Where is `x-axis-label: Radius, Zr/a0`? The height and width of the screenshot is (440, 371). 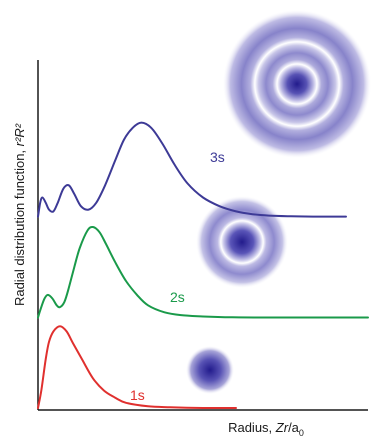
x-axis-label: Radius, Zr/a0 is located at coordinates (266, 429).